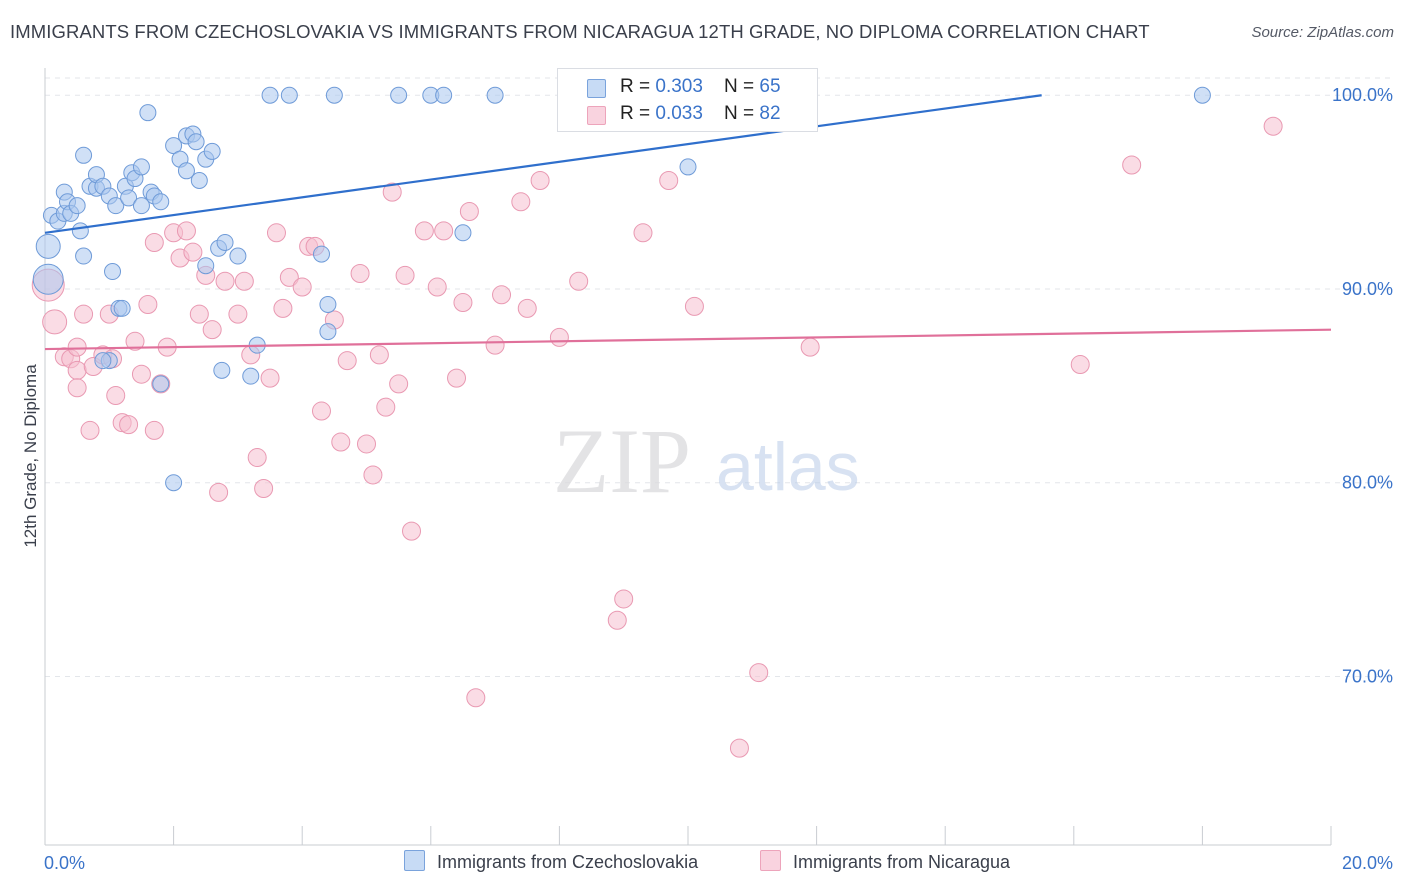  I want to click on y-tick-label: 70.0%, so click(1367, 676).